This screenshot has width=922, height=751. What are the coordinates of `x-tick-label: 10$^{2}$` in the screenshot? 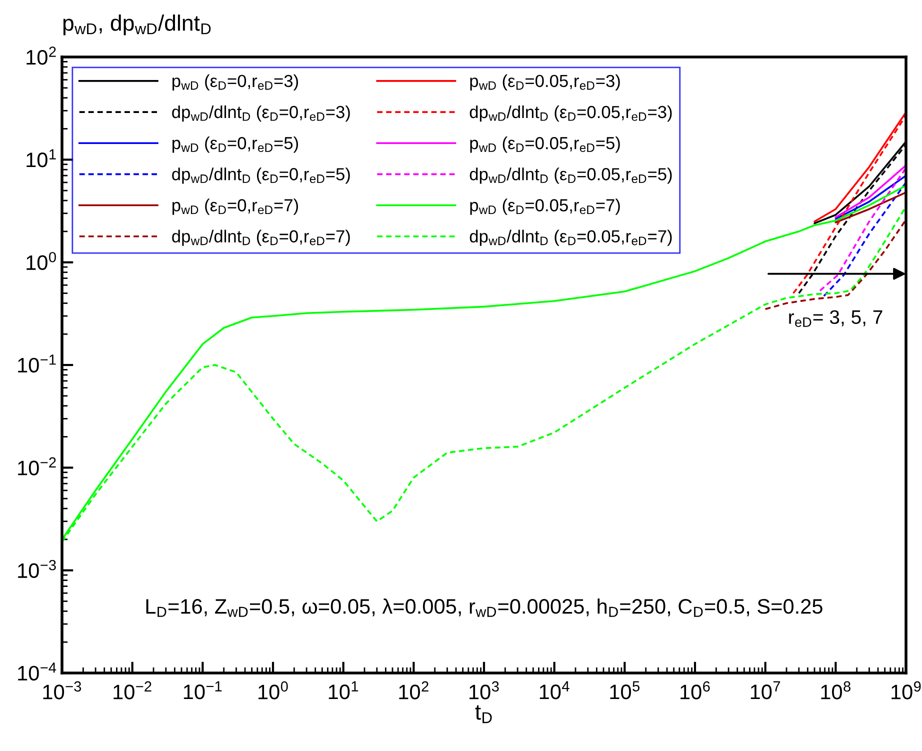 It's located at (413, 690).